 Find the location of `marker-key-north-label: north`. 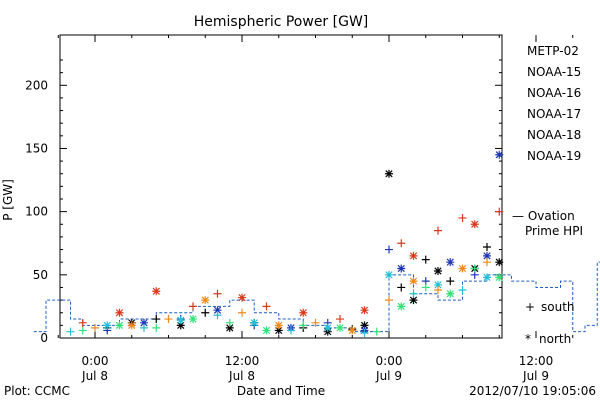

marker-key-north-label: north is located at coordinates (555, 339).